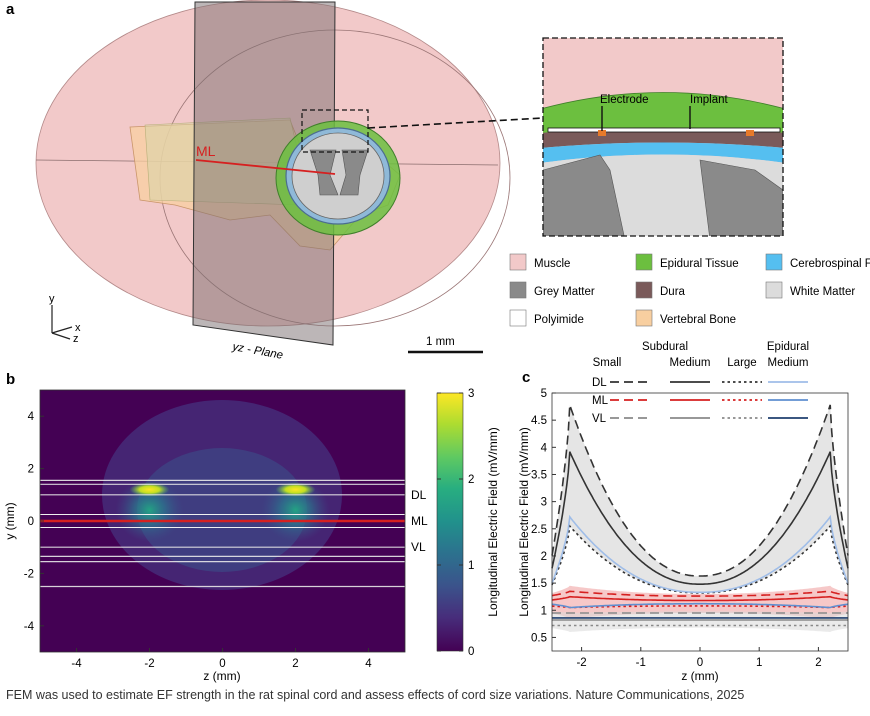 The image size is (870, 716). What do you see at coordinates (149, 664) in the screenshot?
I see `heatmap-xtick-label: -2` at bounding box center [149, 664].